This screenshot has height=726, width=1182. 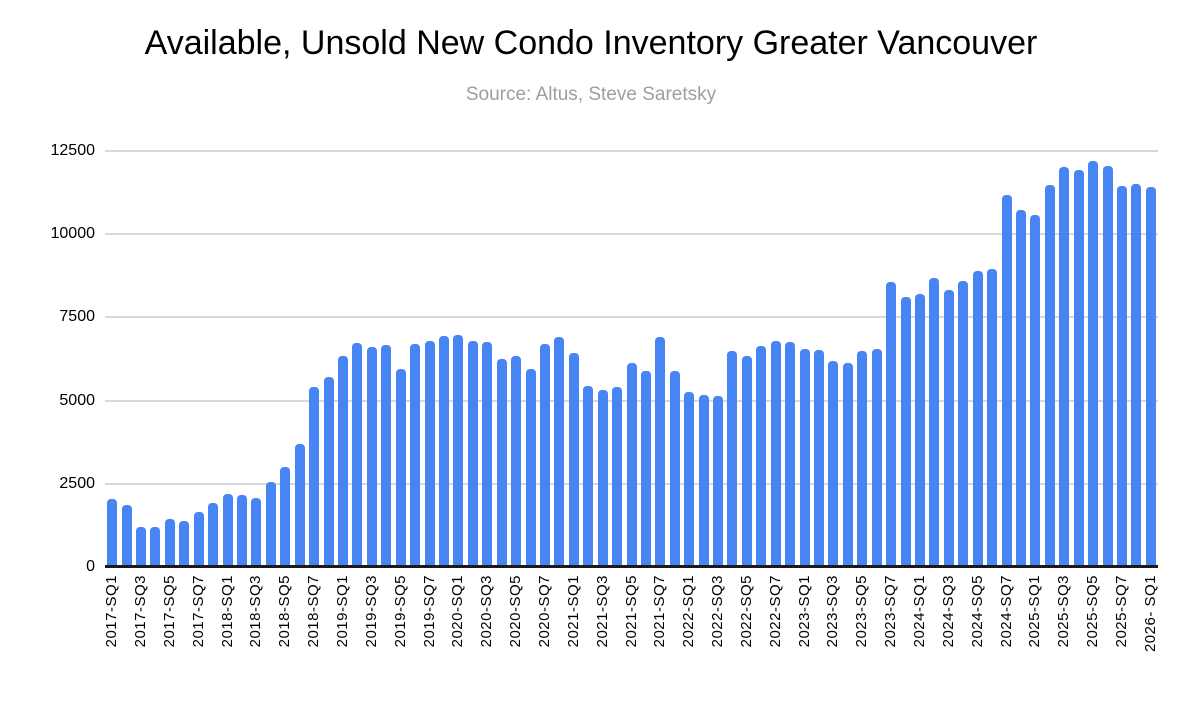 What do you see at coordinates (314, 611) in the screenshot?
I see `x-axis-tick-label: 2018-SQ7` at bounding box center [314, 611].